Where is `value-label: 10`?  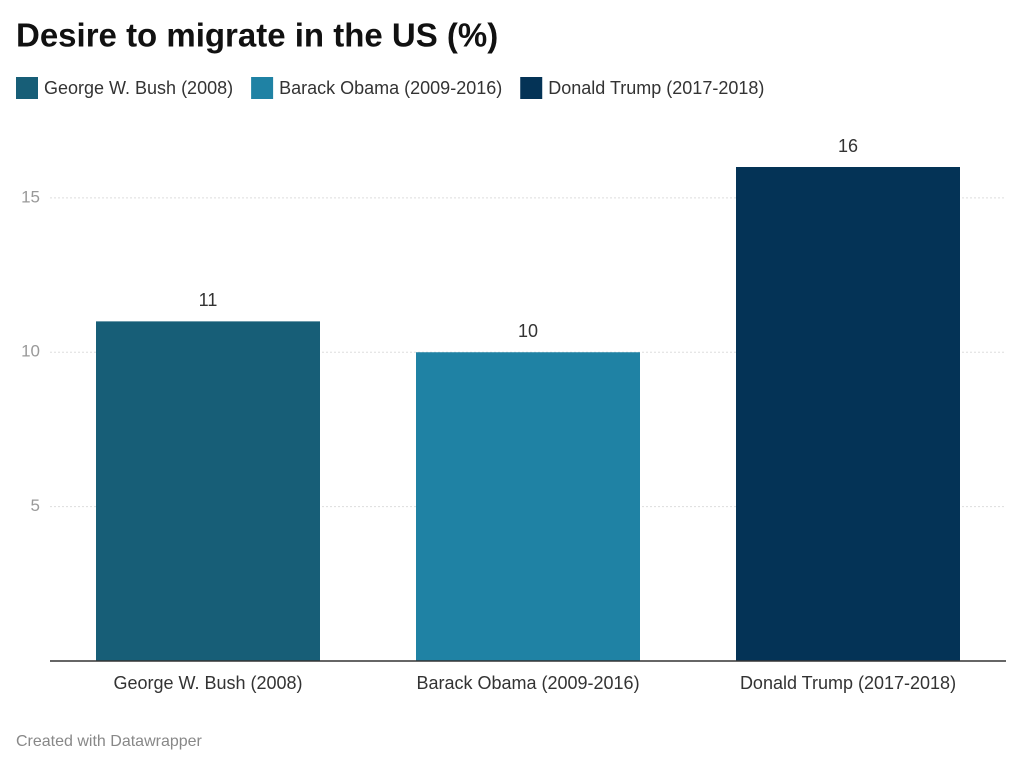
value-label: 10 is located at coordinates (528, 331).